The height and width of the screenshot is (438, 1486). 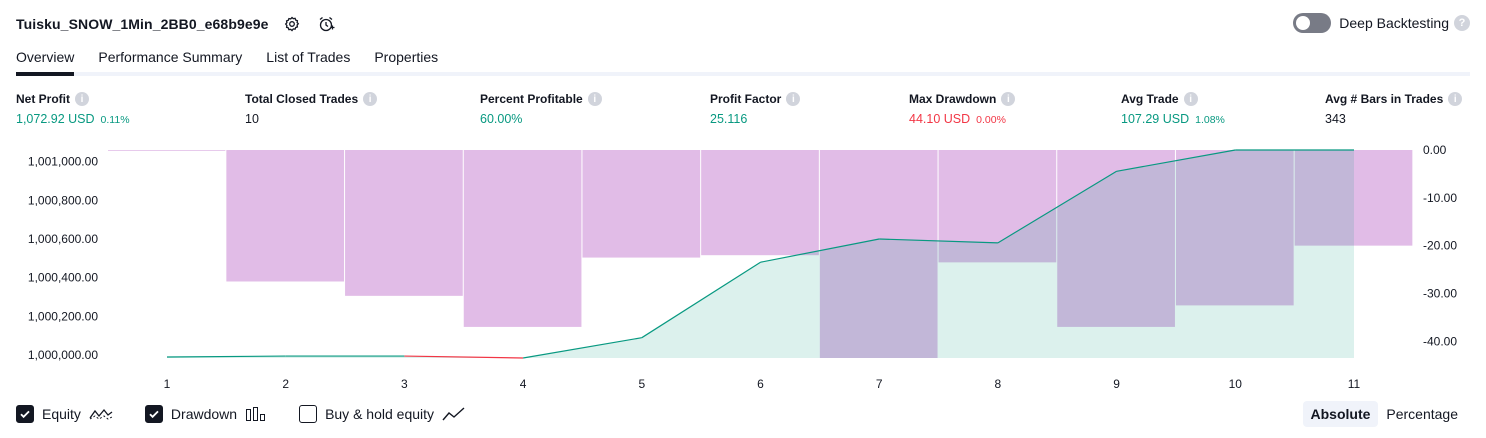 I want to click on right-axis-tick: 0.00, so click(x=1435, y=150).